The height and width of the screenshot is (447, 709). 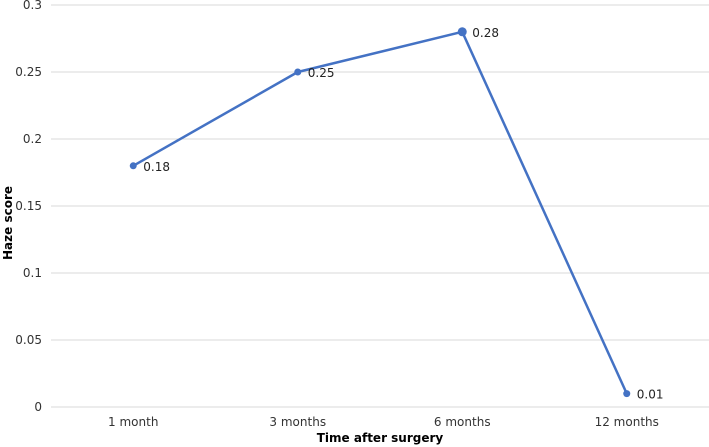 What do you see at coordinates (650, 395) in the screenshot?
I see `data-label: 0.01` at bounding box center [650, 395].